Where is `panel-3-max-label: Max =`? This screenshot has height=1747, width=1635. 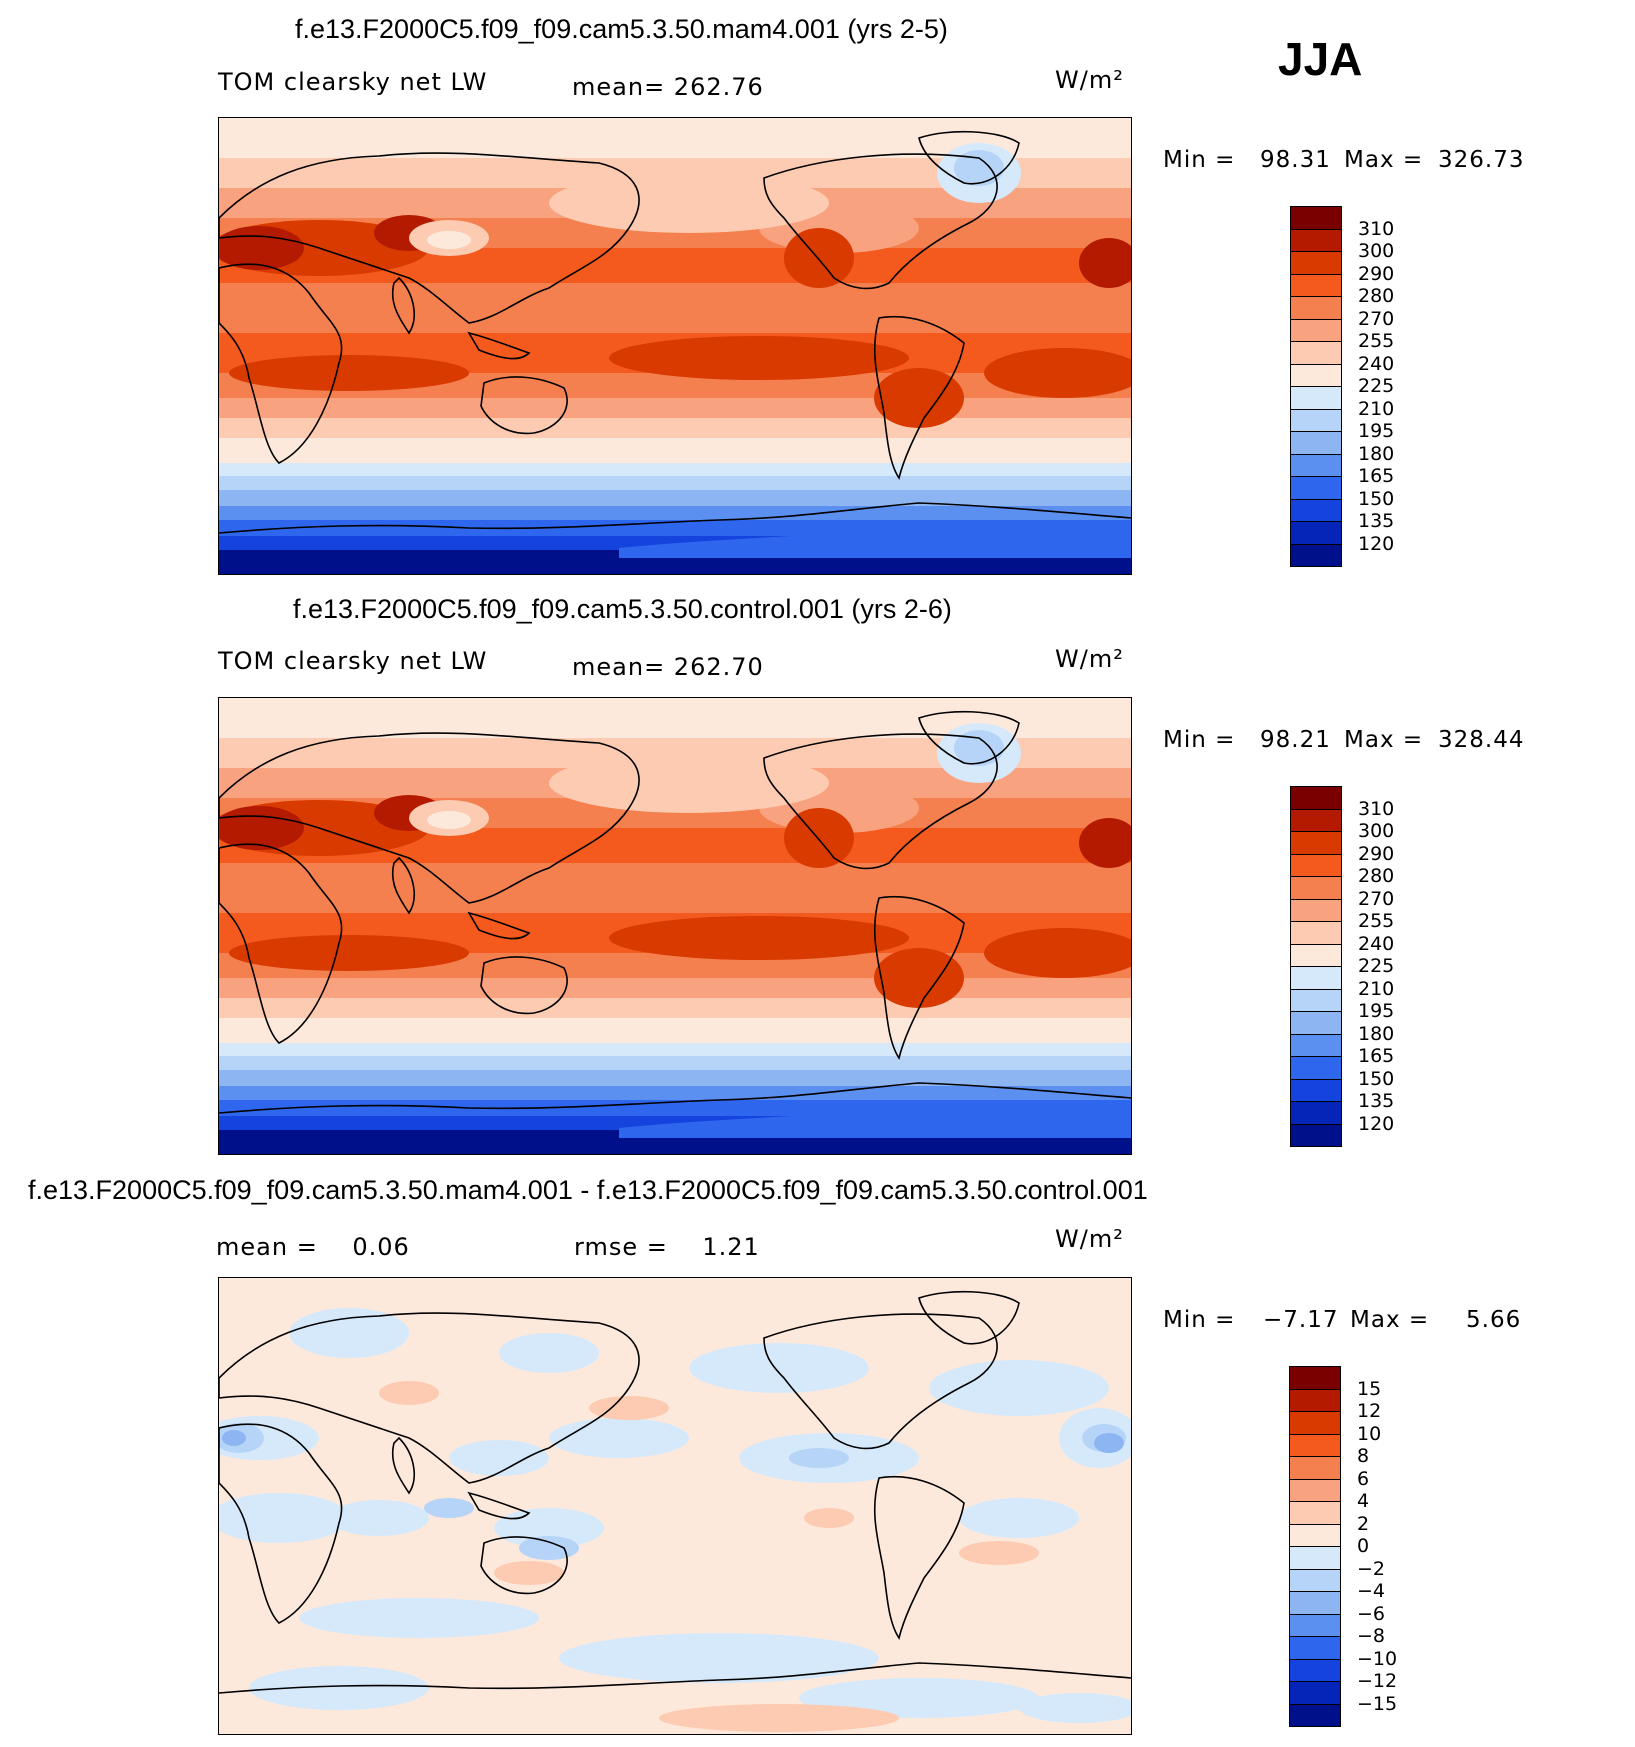 panel-3-max-label: Max = is located at coordinates (1390, 1320).